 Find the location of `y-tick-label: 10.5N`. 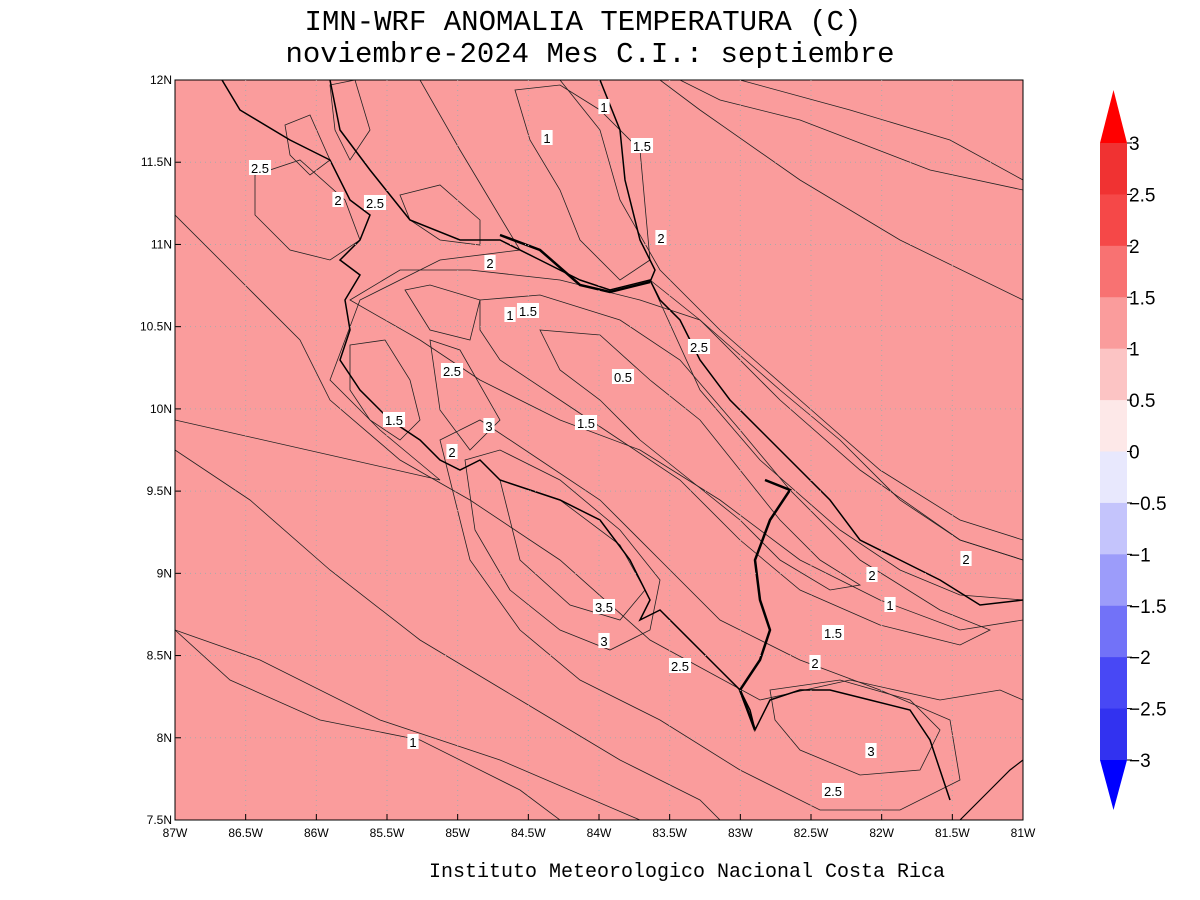

y-tick-label: 10.5N is located at coordinates (156, 327).